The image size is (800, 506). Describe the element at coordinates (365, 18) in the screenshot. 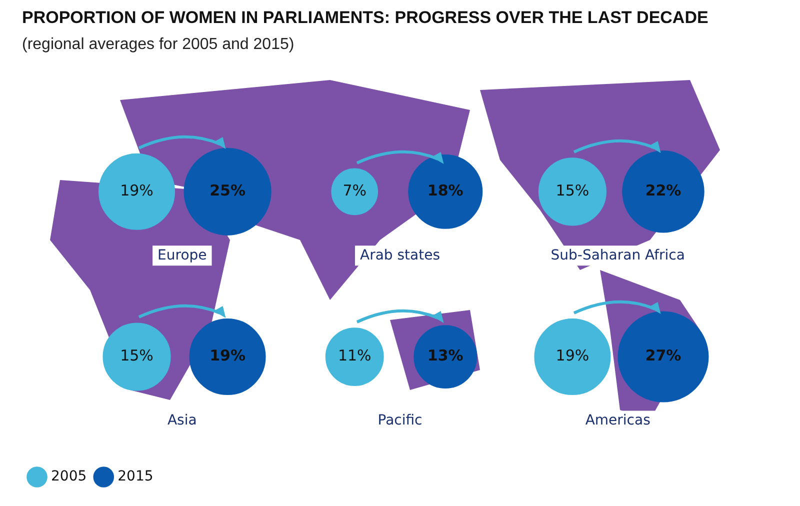

I see `text: PROPORTION OF WOMEN IN PARLIAMENTS: PROGRESS OVER THE LAST DECADE` at that location.